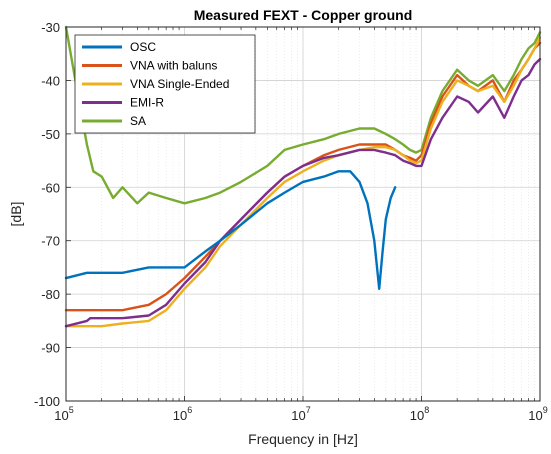  Describe the element at coordinates (303, 15) in the screenshot. I see `chart-title: Measured FEXT - Copper ground` at that location.